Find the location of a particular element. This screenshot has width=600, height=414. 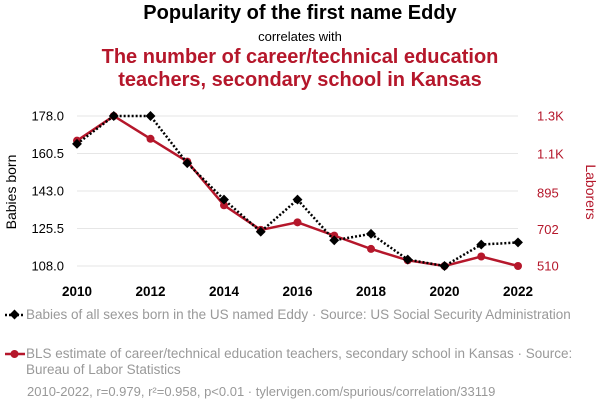

right-tick-label: 895 is located at coordinates (548, 192).